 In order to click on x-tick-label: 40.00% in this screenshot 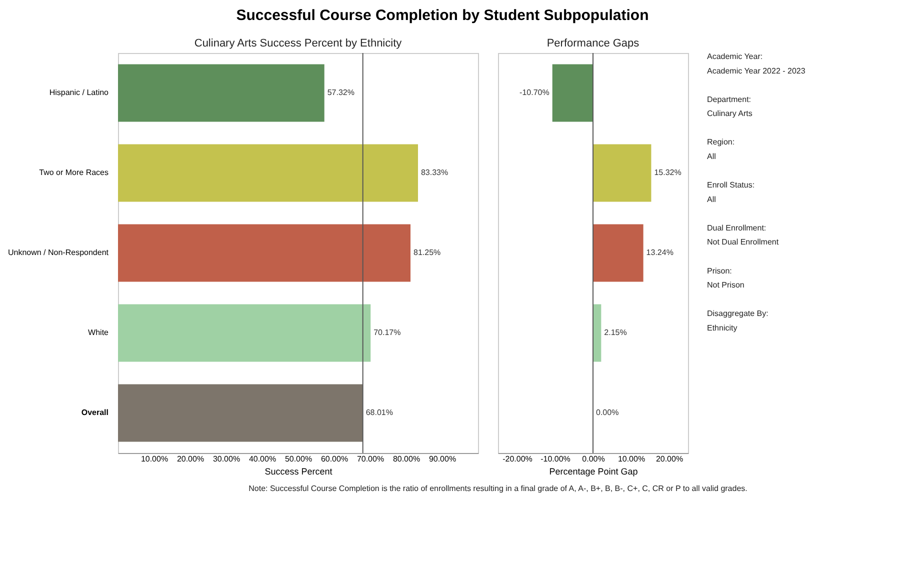, I will do `click(262, 459)`.